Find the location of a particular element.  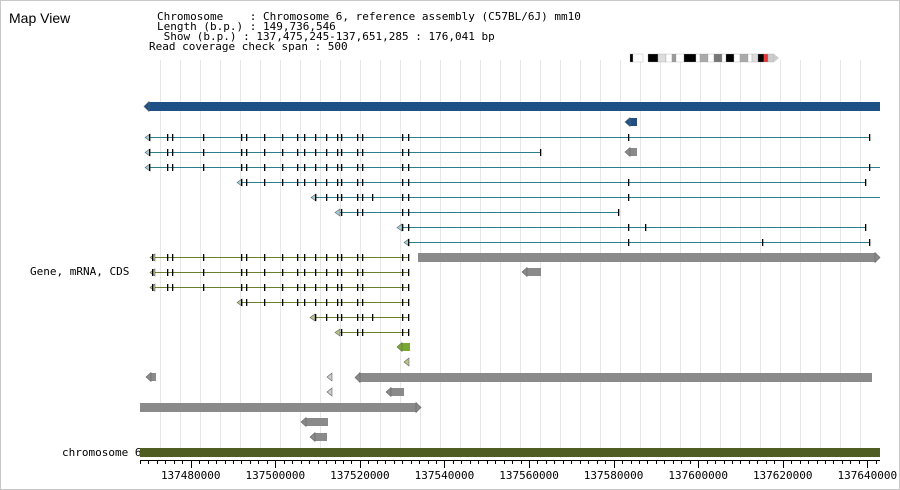

chromosome-bar is located at coordinates (510, 452).